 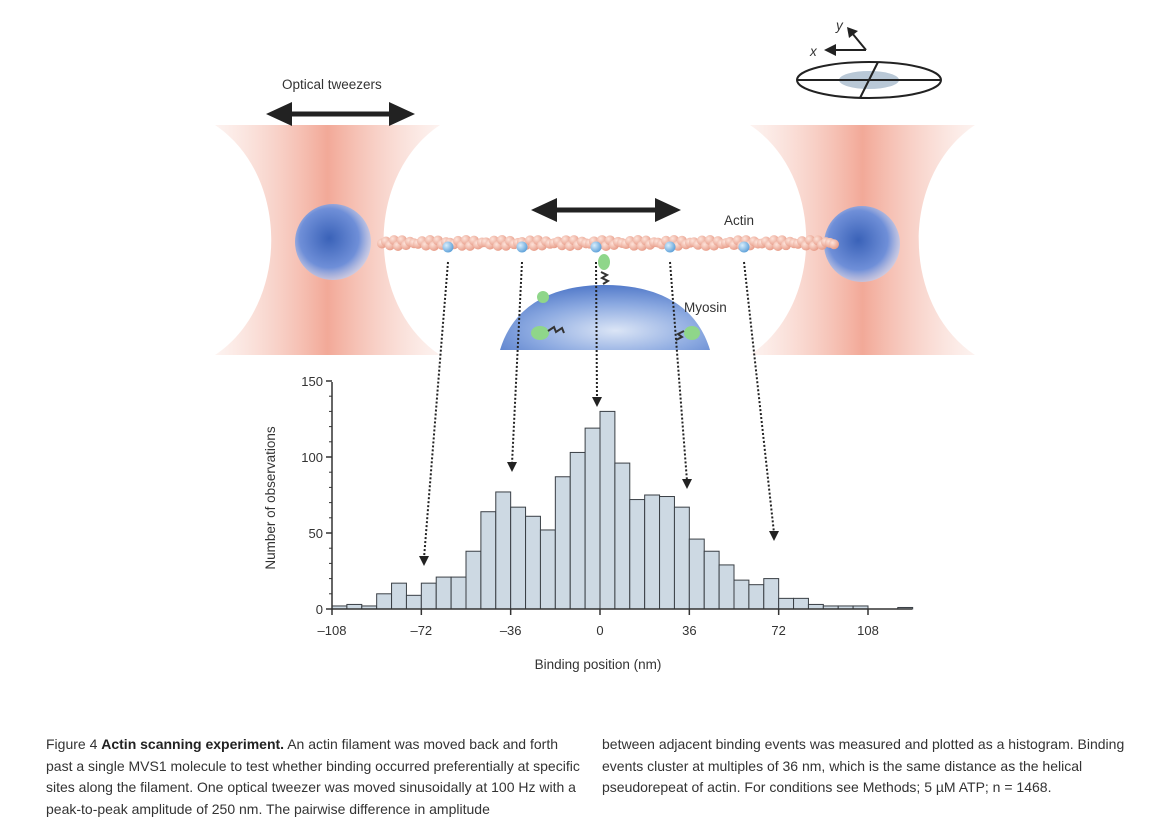 What do you see at coordinates (705, 307) in the screenshot?
I see `myosin-label: Myosin` at bounding box center [705, 307].